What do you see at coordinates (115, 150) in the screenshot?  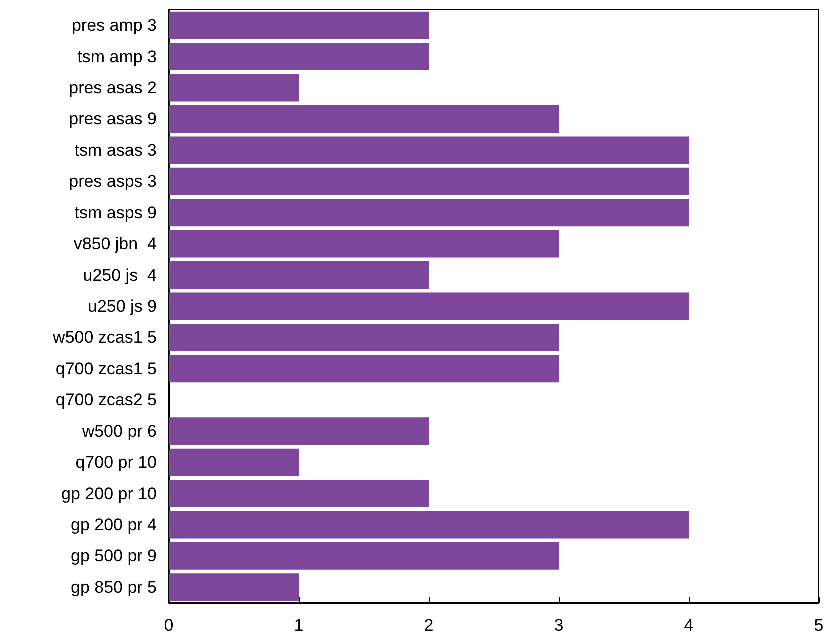 I see `y-tick-label: tsm asas 3` at bounding box center [115, 150].